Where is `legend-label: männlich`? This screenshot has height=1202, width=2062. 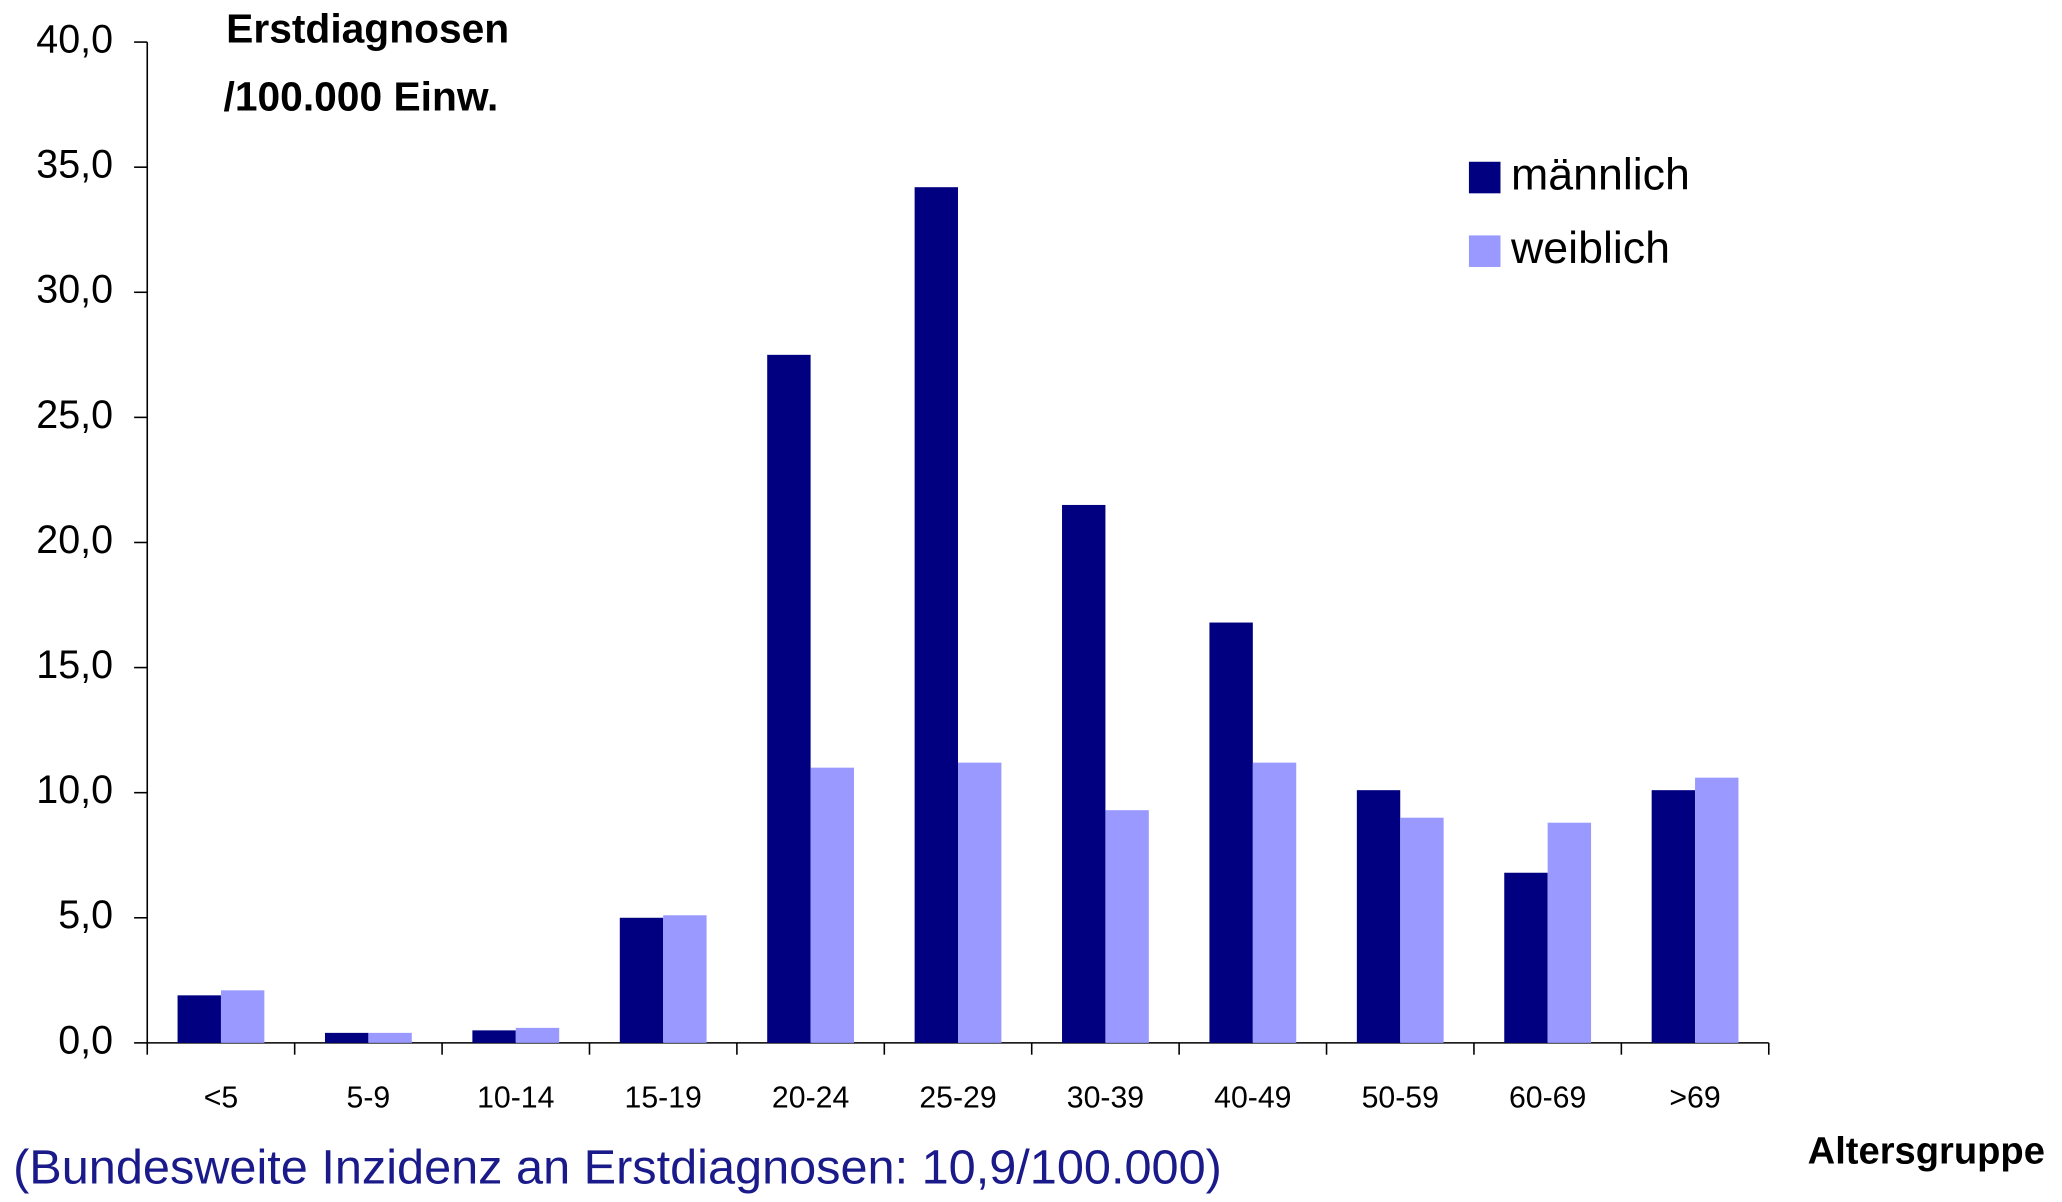
legend-label: männlich is located at coordinates (1600, 174).